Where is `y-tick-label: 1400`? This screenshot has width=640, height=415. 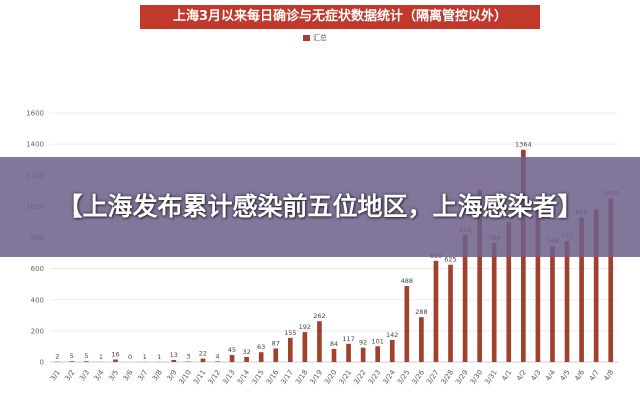
y-tick-label: 1400 is located at coordinates (35, 145).